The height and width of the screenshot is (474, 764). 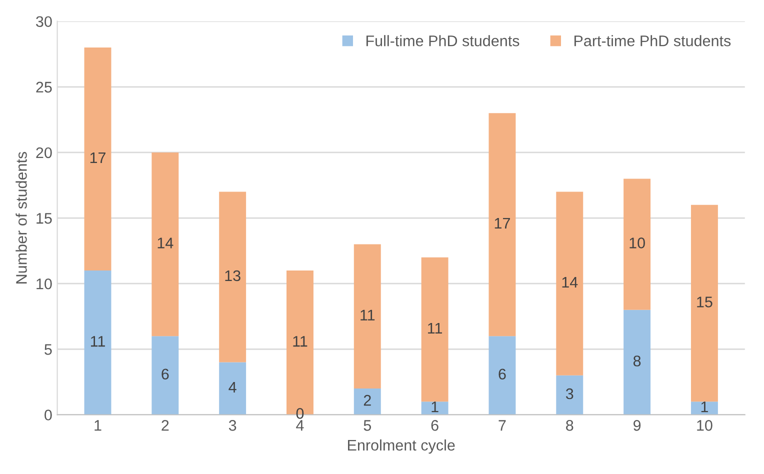 I want to click on legend-label: Full-time PhD students, so click(x=443, y=40).